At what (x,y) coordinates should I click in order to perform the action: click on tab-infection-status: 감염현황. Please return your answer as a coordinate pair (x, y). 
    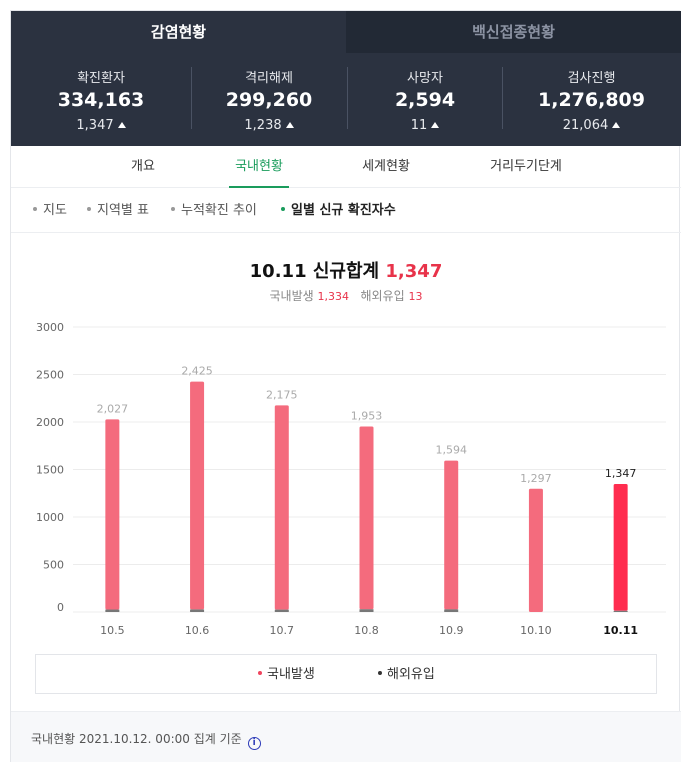
    Looking at the image, I should click on (178, 32).